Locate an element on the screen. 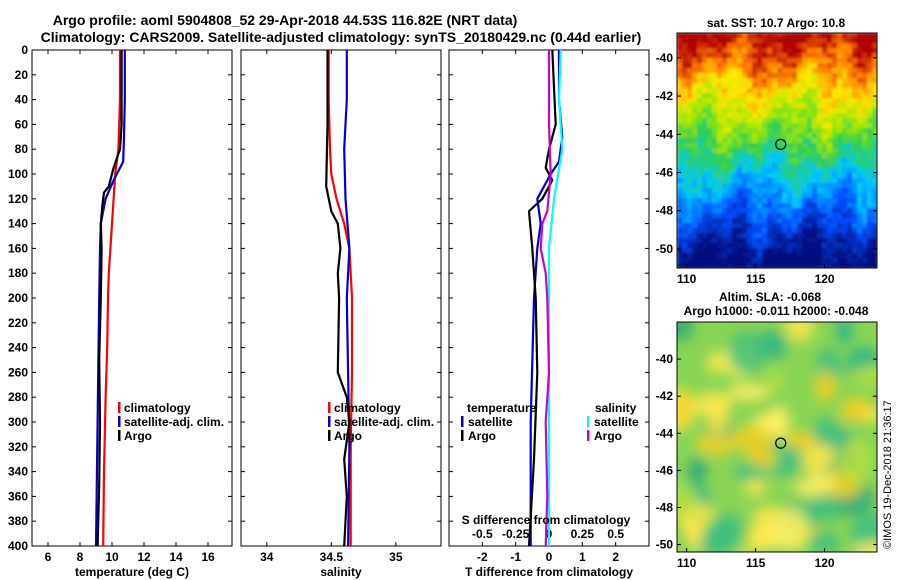  legend-label-argo: Argo is located at coordinates (348, 436).